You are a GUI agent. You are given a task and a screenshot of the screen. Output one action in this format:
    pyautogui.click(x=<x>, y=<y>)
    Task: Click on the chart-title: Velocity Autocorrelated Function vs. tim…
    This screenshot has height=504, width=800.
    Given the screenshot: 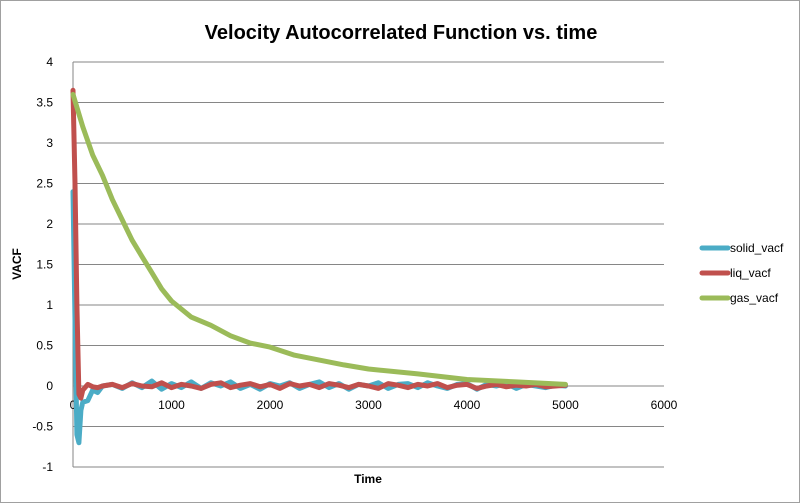 What is the action you would take?
    pyautogui.click(x=401, y=33)
    